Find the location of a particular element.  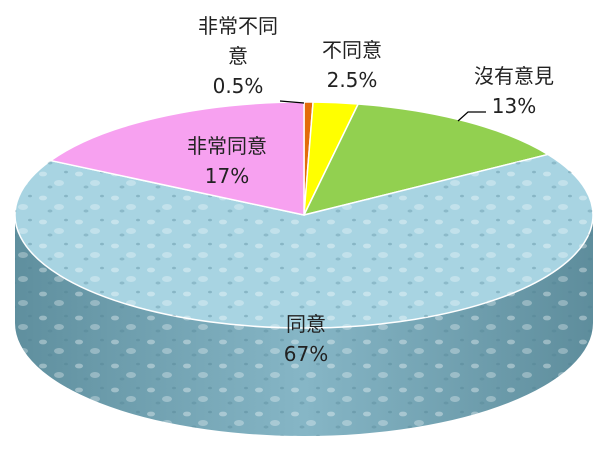

slice-category-label: 沒有意見 is located at coordinates (514, 76).